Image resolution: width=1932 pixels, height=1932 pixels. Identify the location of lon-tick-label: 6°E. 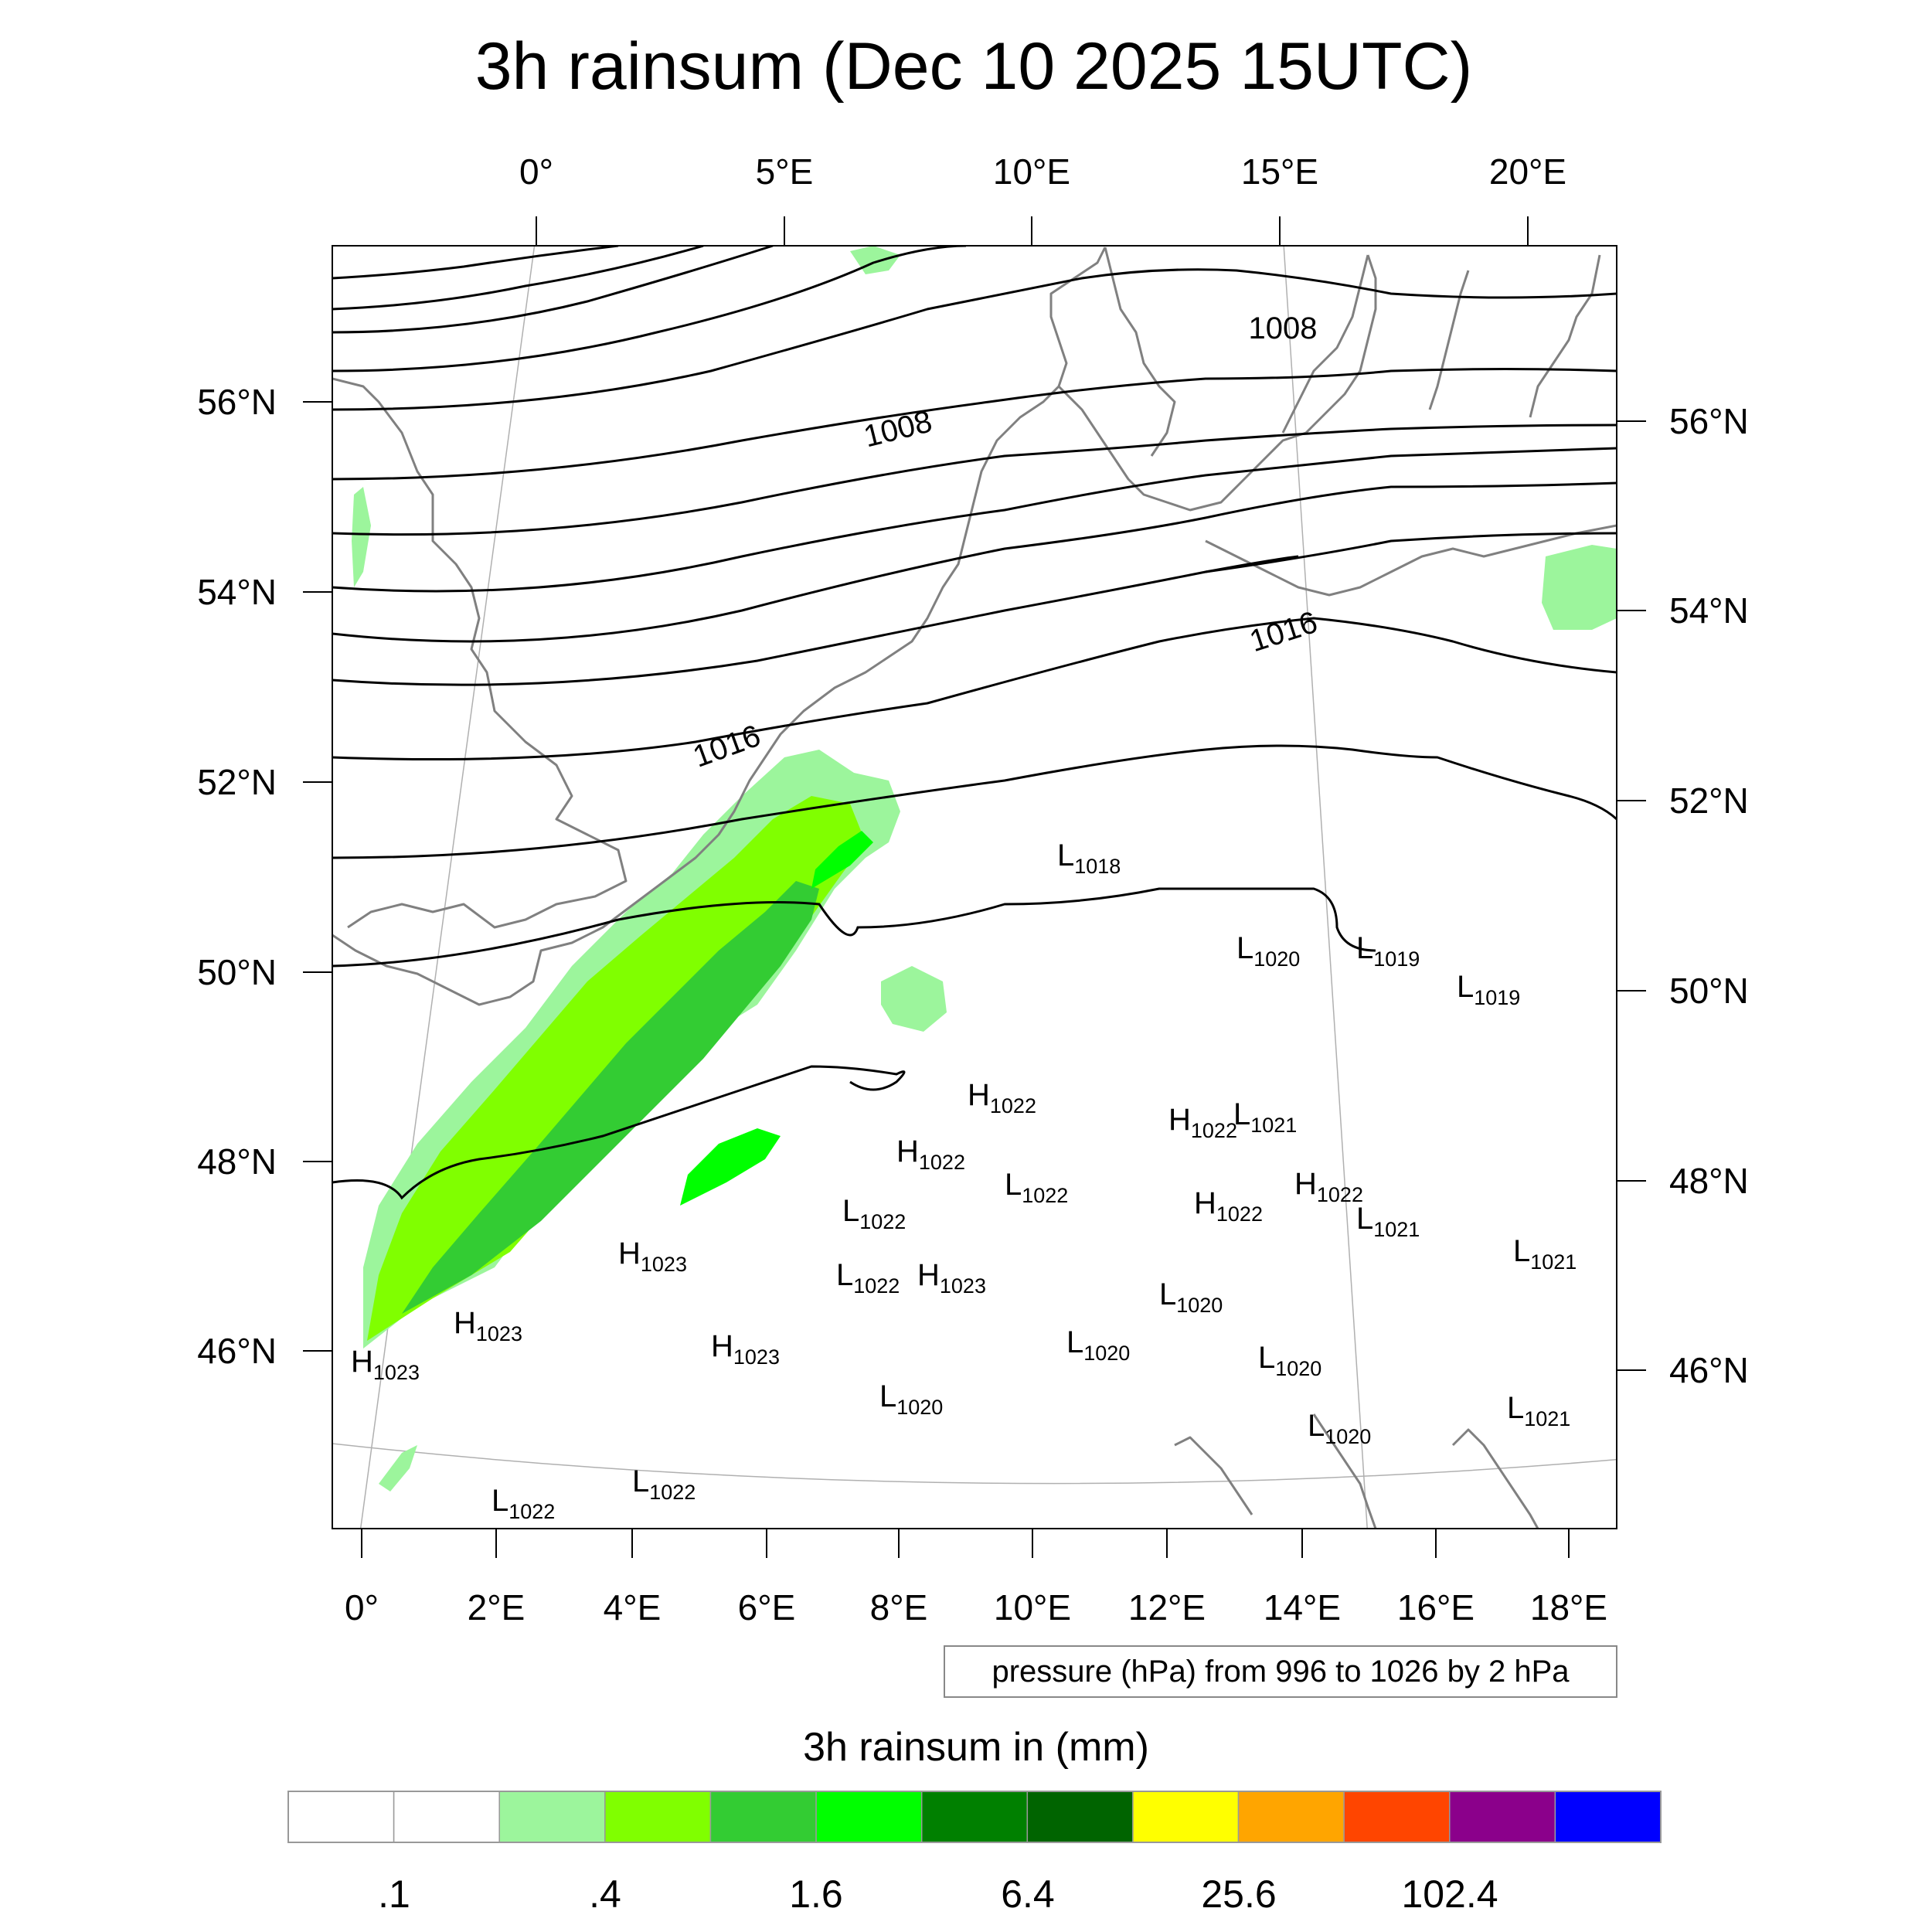
(767, 1608).